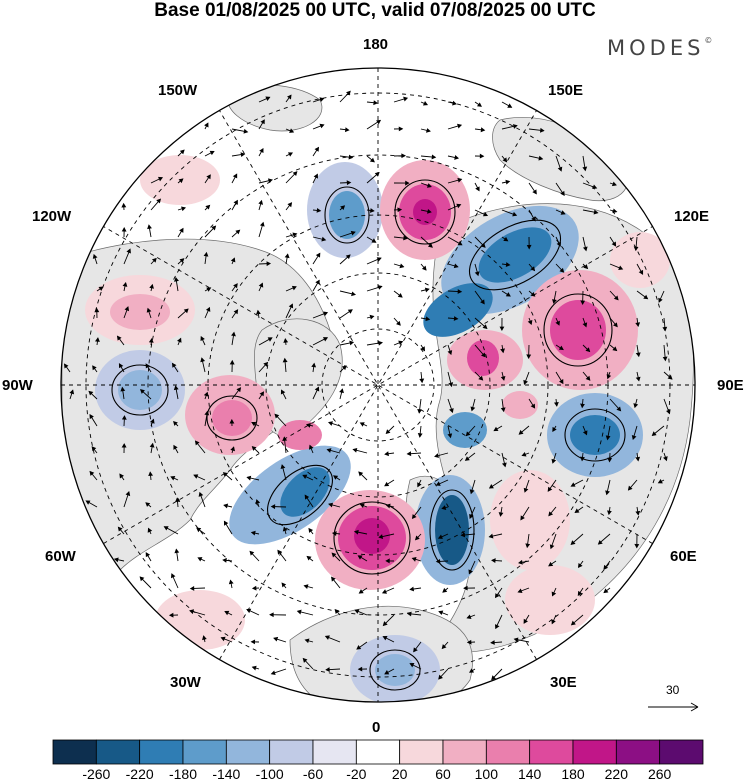  I want to click on lon-label-30e: 30E, so click(563, 682).